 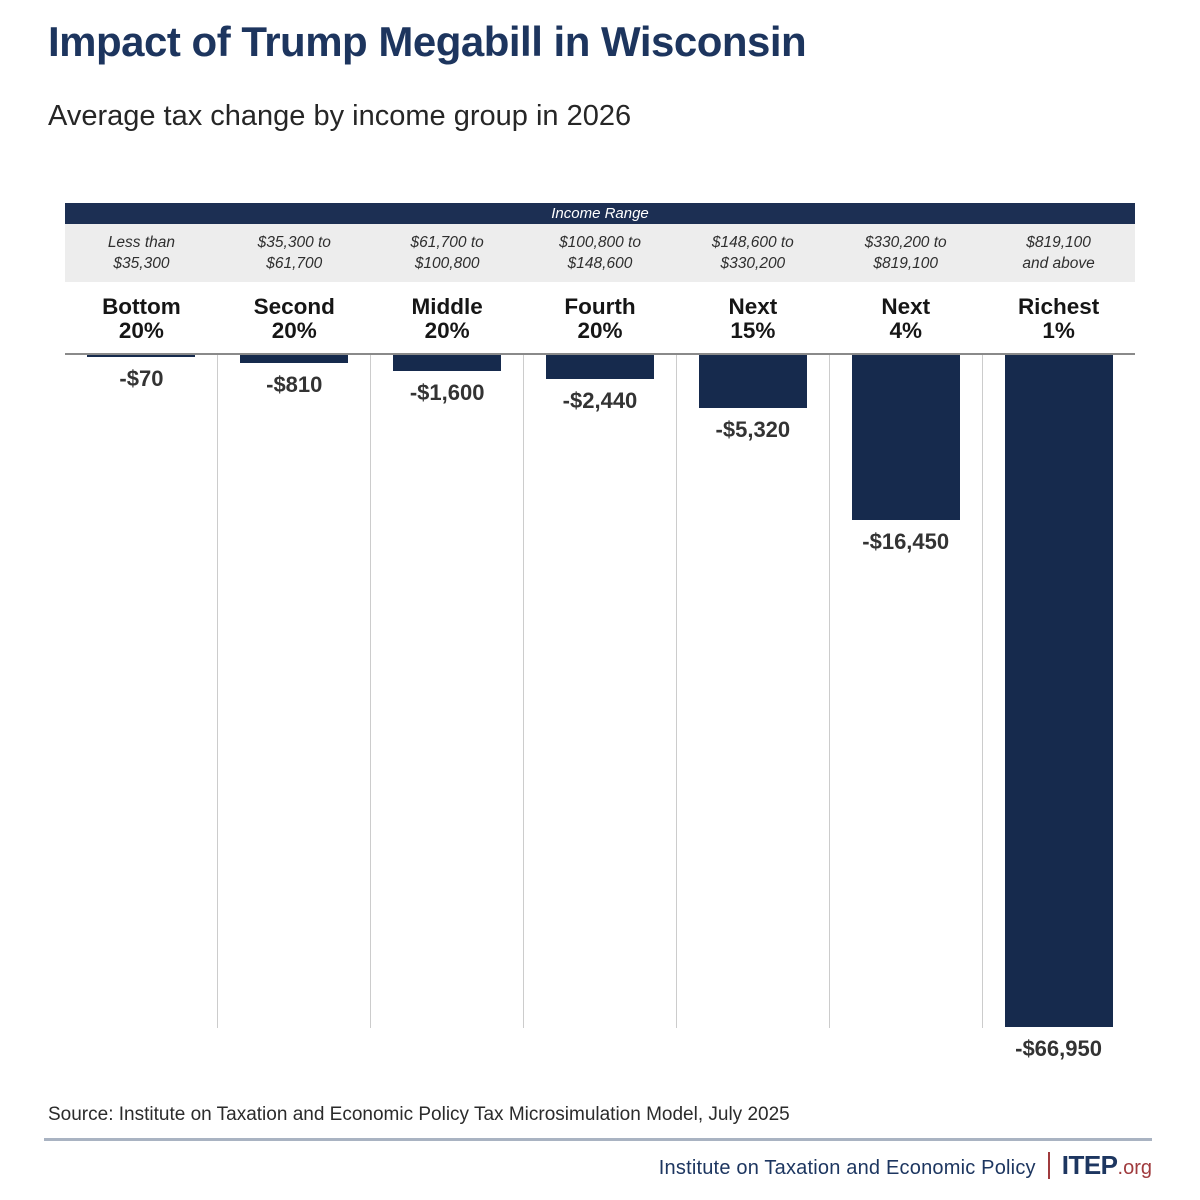 I want to click on group-label-cell: Fourth 20%, so click(x=600, y=319).